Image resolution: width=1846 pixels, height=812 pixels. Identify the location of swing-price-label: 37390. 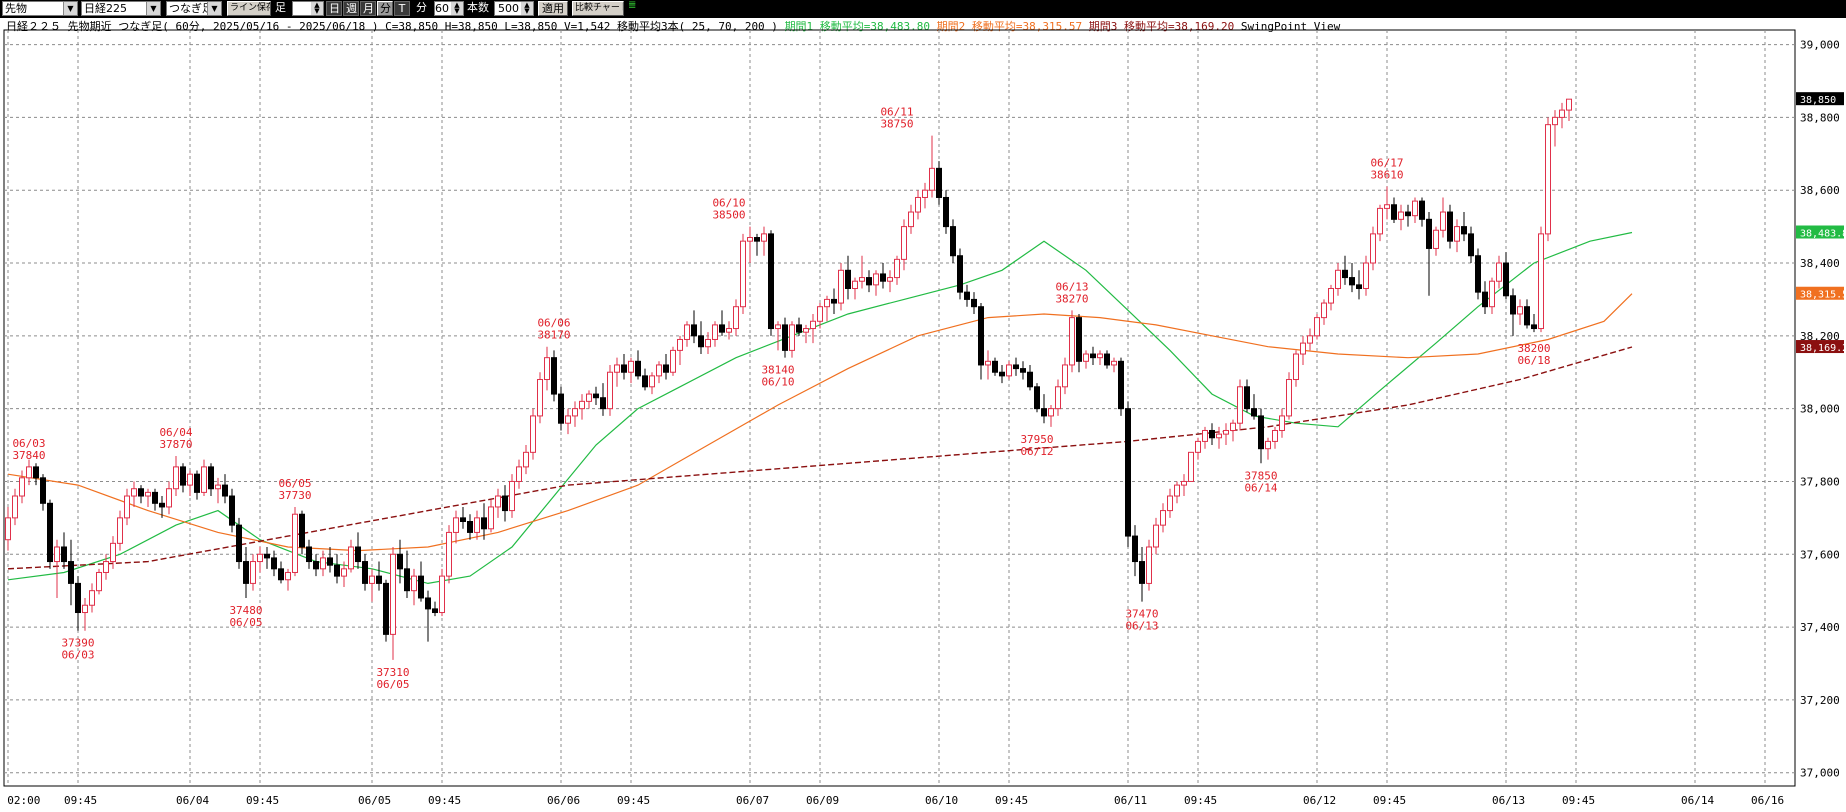
(77, 643).